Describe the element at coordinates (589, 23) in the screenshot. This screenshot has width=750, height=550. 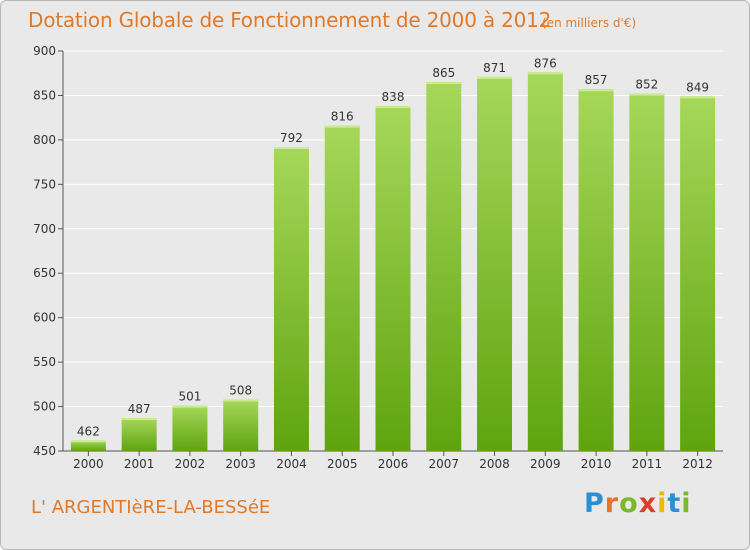
I see `chart-units: (en milliers d'€)` at that location.